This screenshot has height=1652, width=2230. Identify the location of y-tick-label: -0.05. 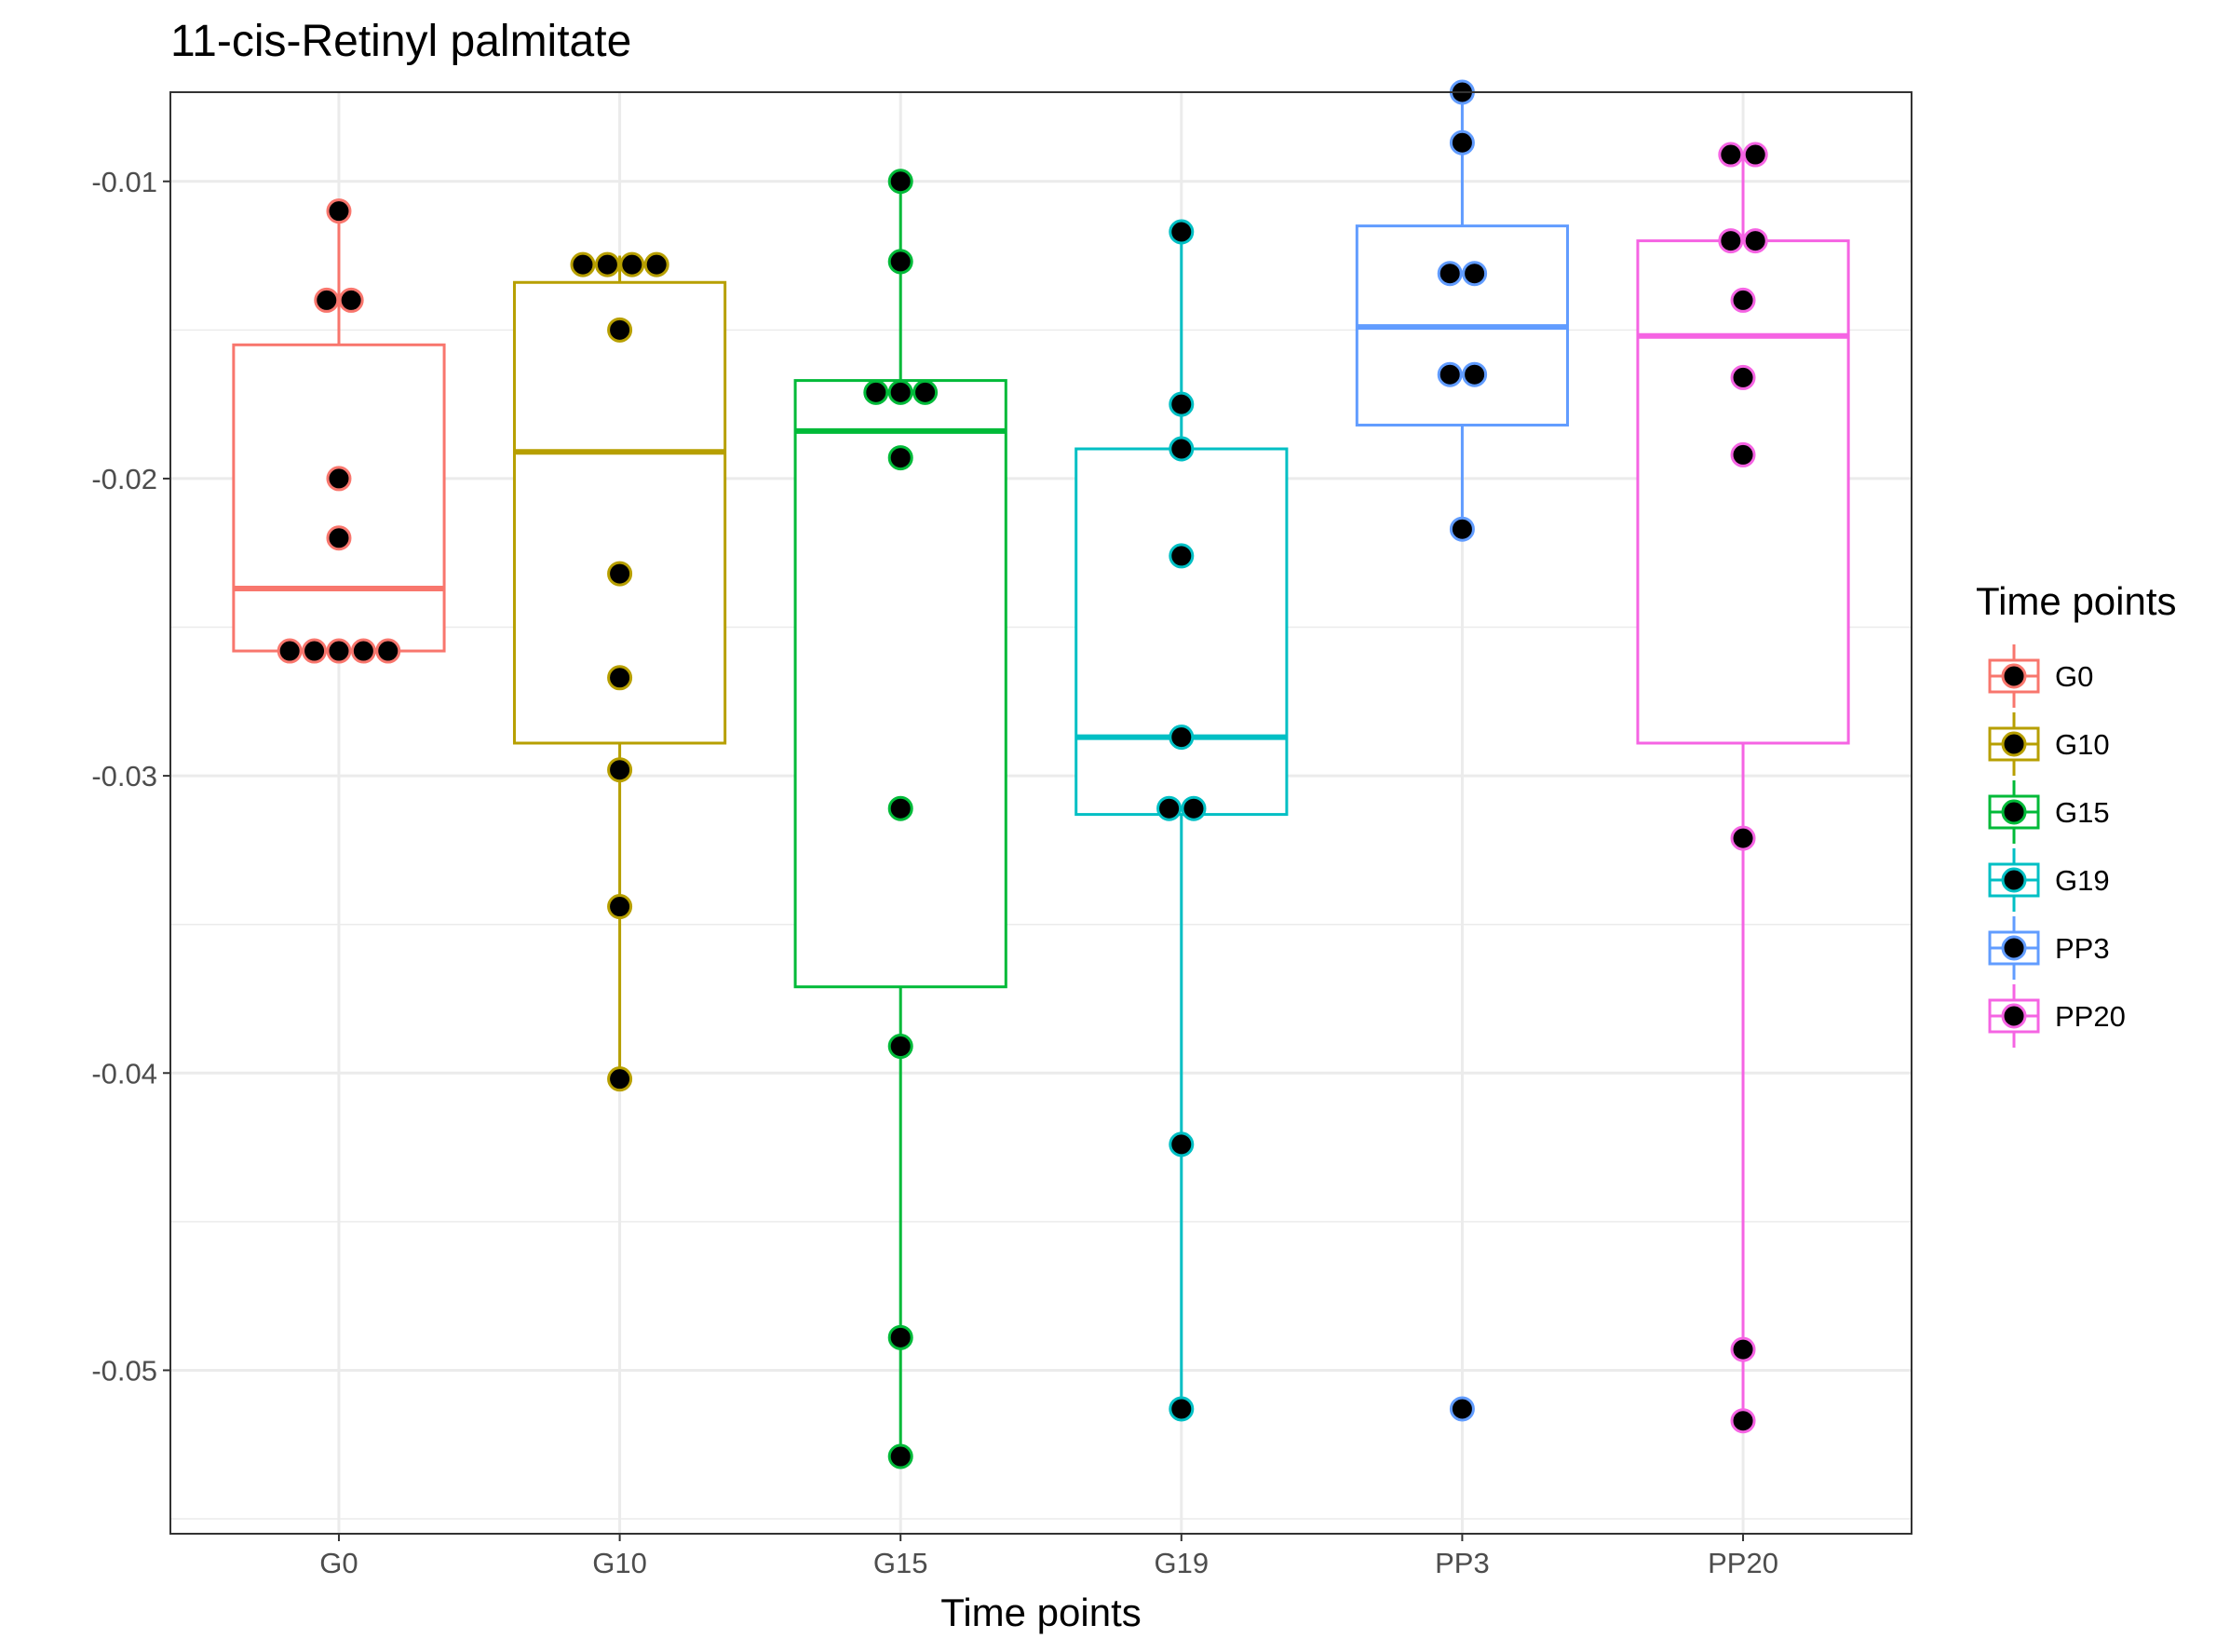
(124, 1370).